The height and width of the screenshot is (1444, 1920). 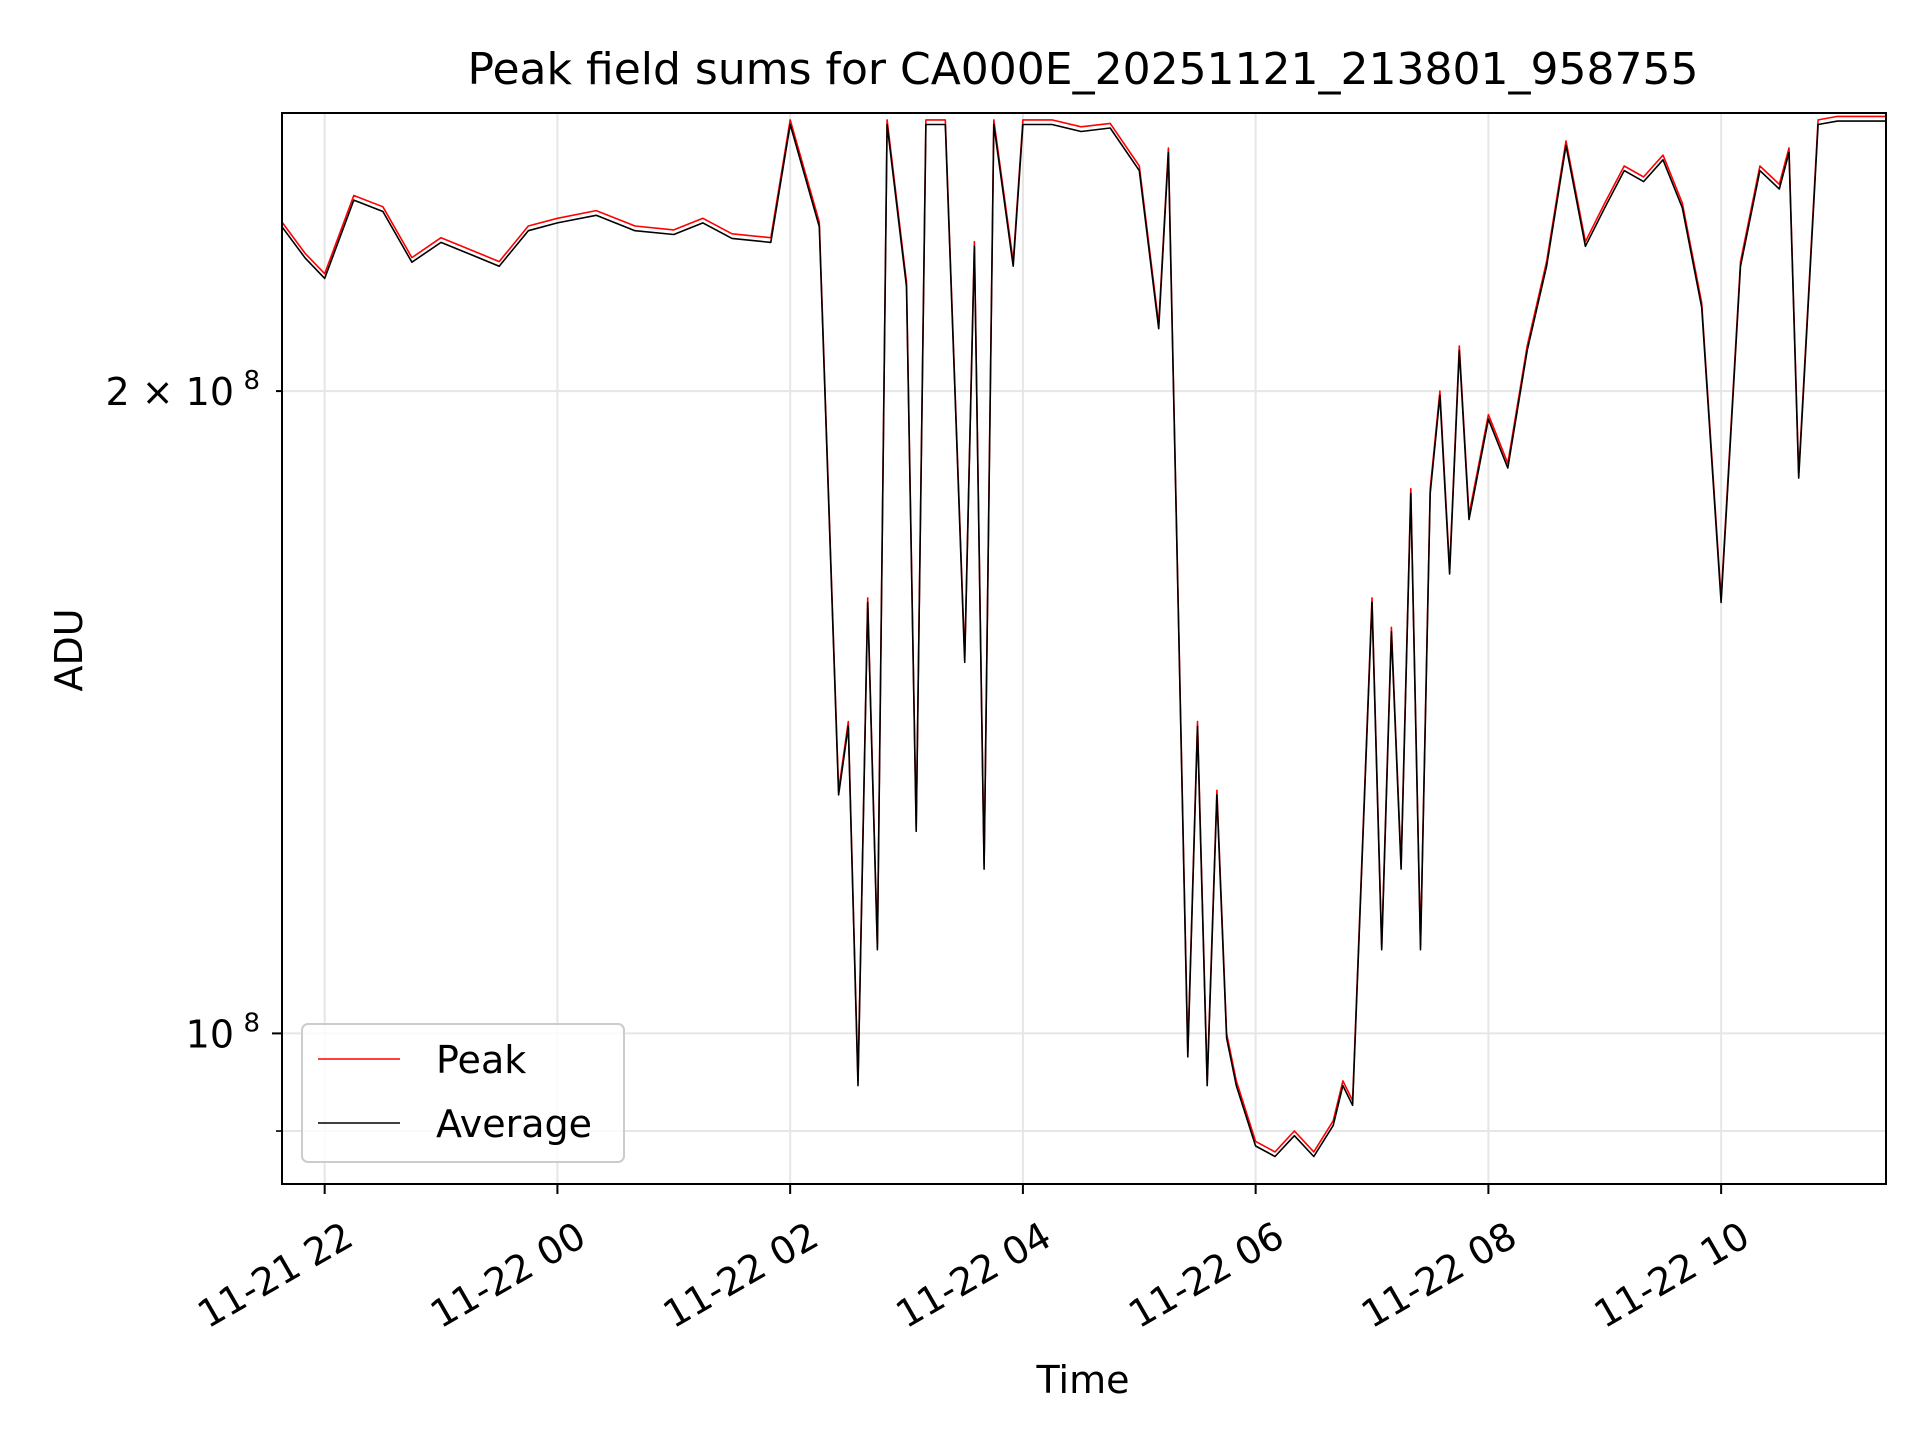 I want to click on y-tick-label: 2 × 10, so click(x=169, y=392).